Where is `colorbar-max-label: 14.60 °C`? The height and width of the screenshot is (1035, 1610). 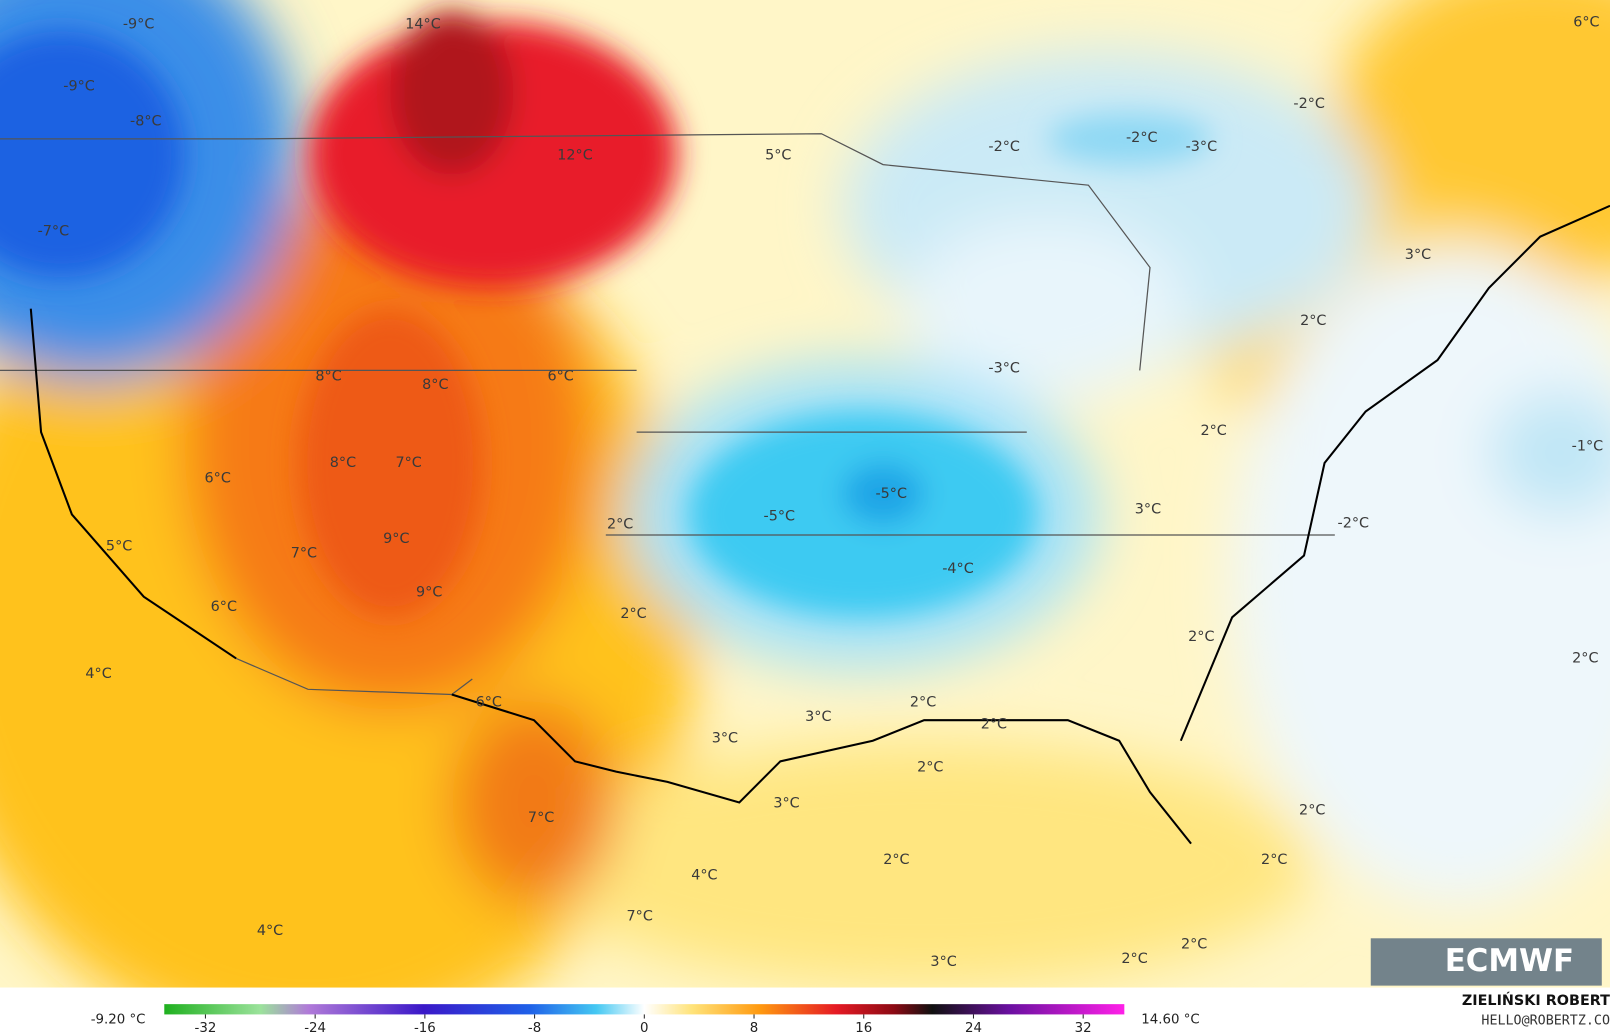 colorbar-max-label: 14.60 °C is located at coordinates (1170, 1020).